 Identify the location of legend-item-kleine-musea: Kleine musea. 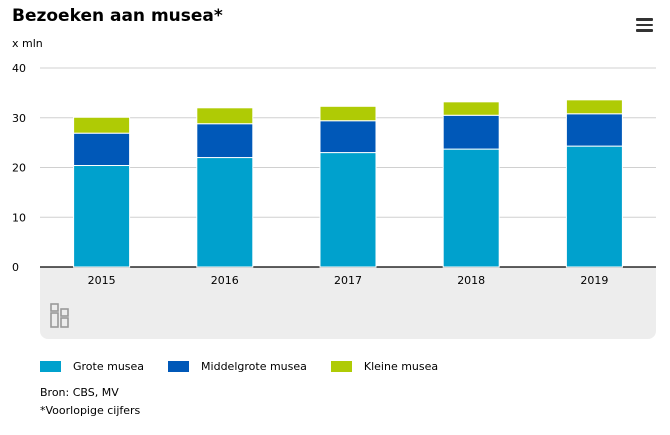
(384, 366).